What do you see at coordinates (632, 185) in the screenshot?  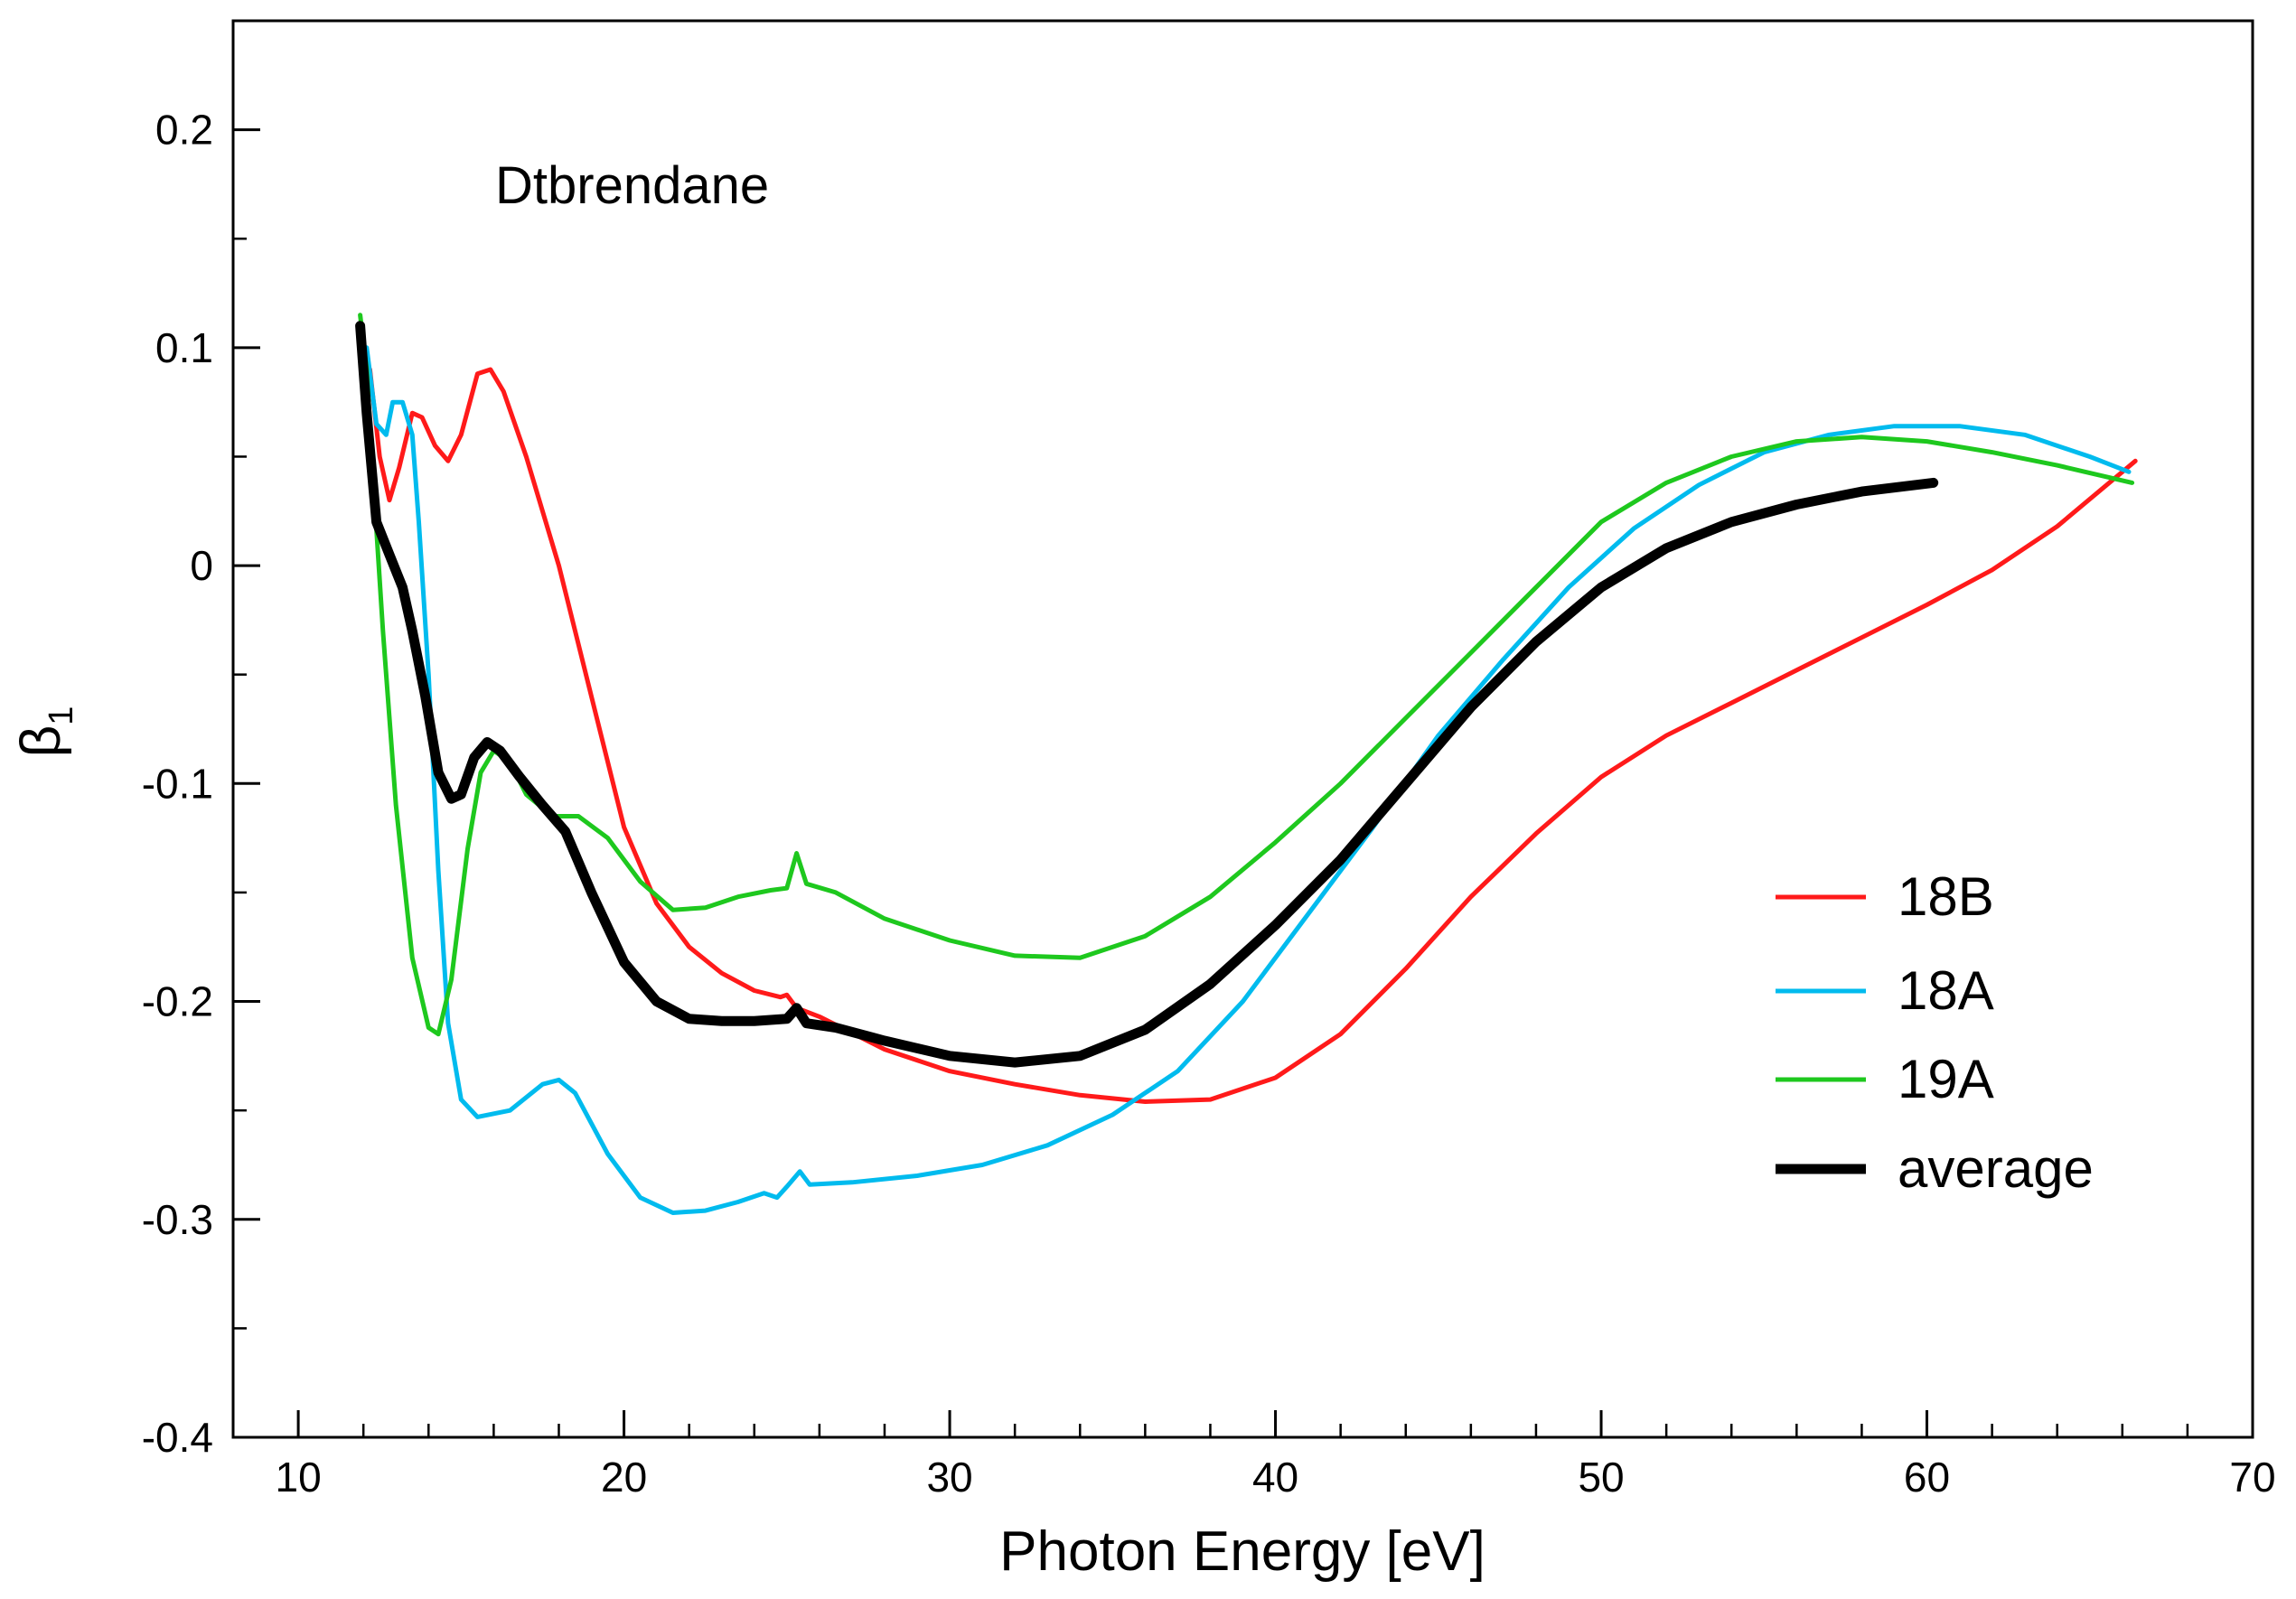 I see `chart-annotation: Dtbrendane` at bounding box center [632, 185].